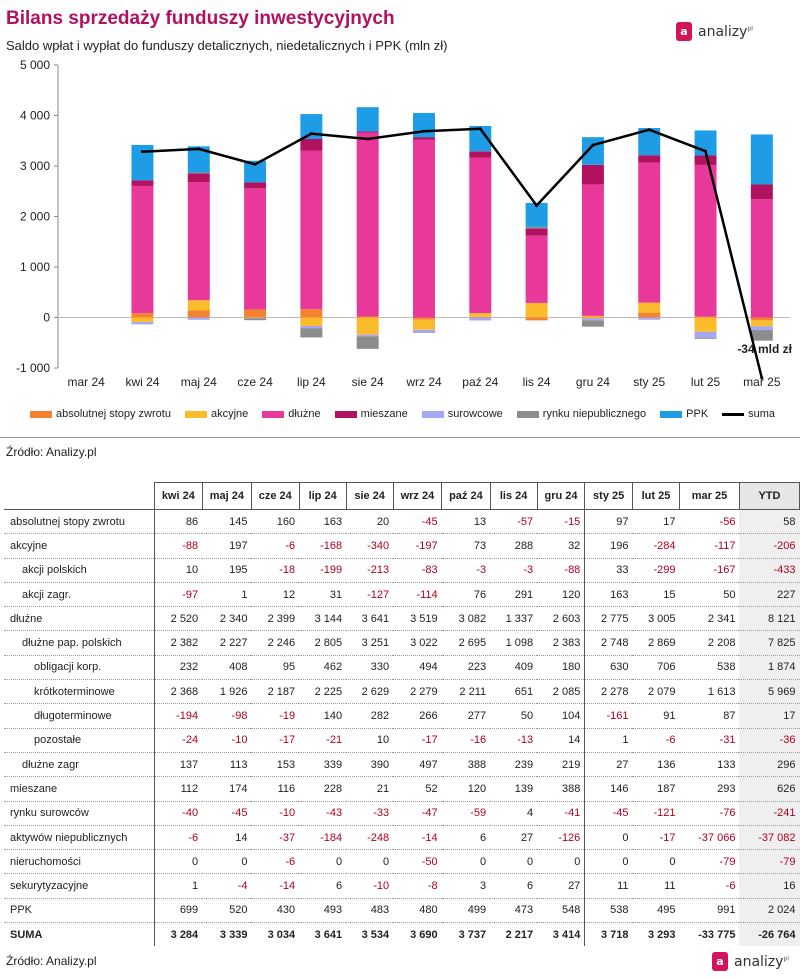  What do you see at coordinates (370, 789) in the screenshot?
I see `table-cell: 21` at bounding box center [370, 789].